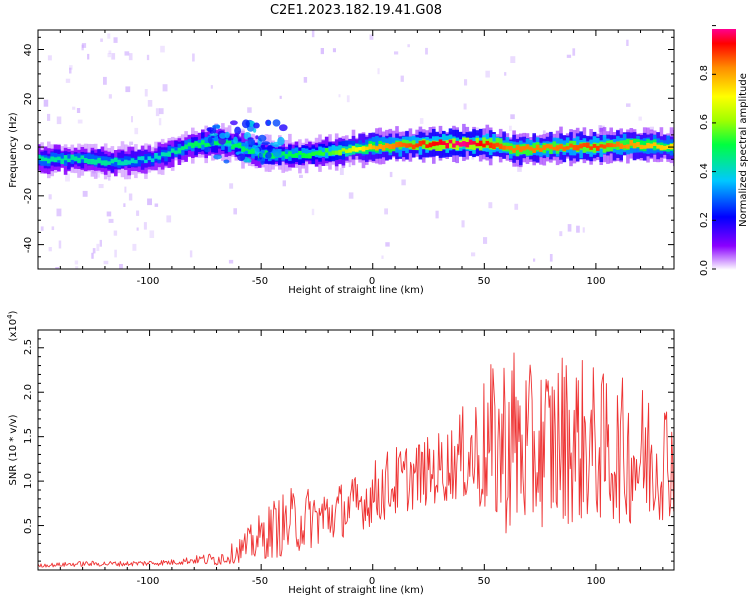 The height and width of the screenshot is (600, 750). Describe the element at coordinates (28, 481) in the screenshot. I see `bottom-ytick-label: 1.0` at that location.